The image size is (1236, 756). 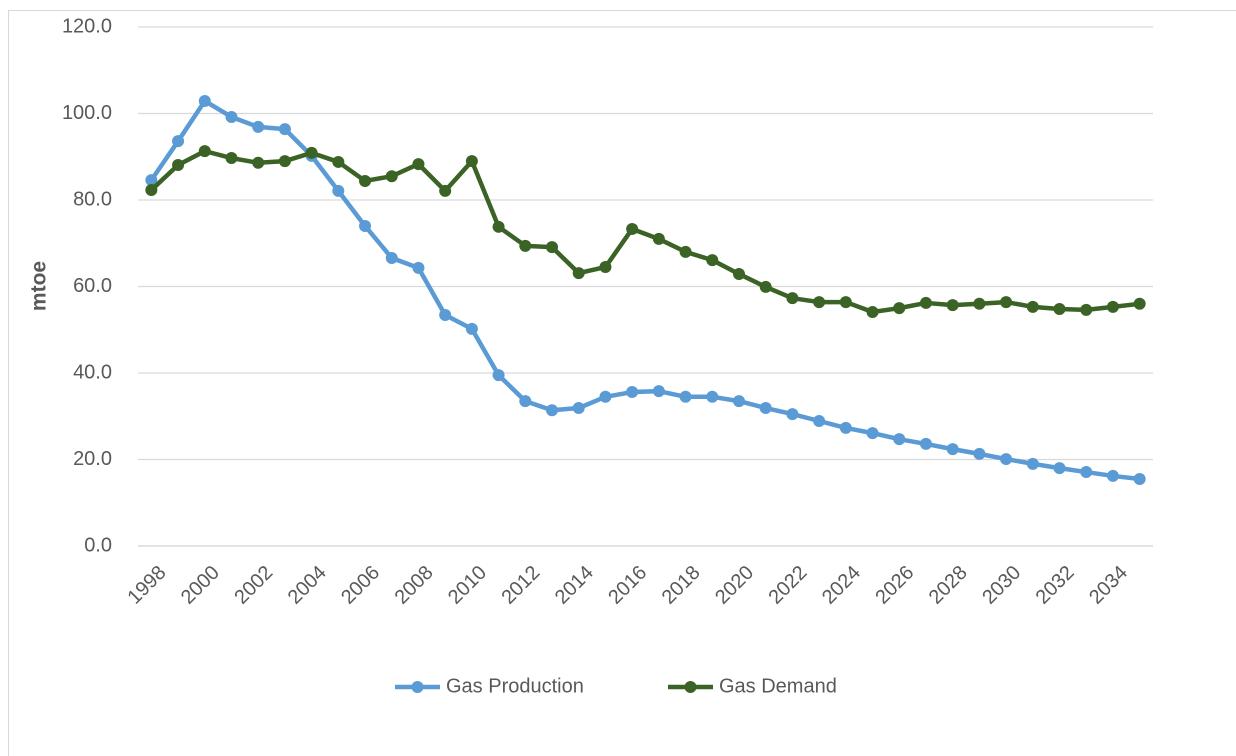 I want to click on x-tick-label: 2034, so click(x=1108, y=585).